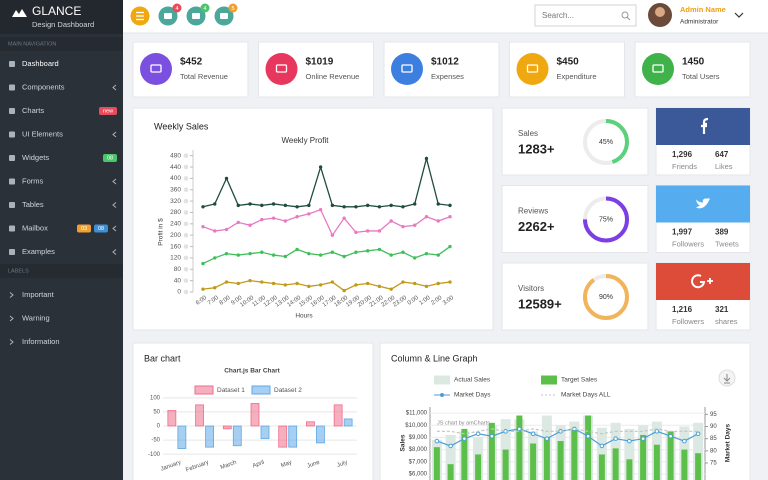  I want to click on search-box, so click(585, 15).